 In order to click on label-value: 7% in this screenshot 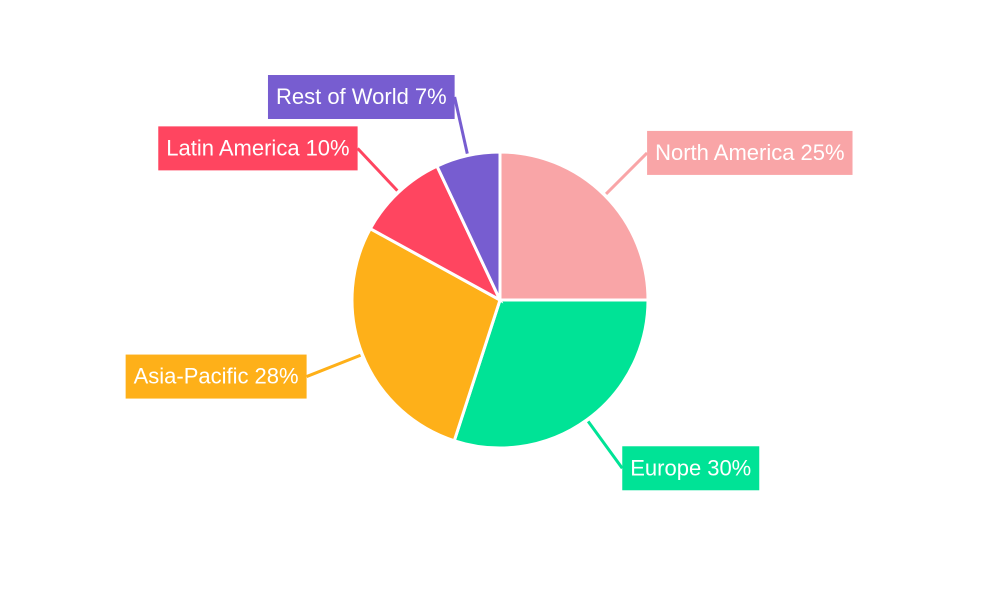, I will do `click(431, 96)`.